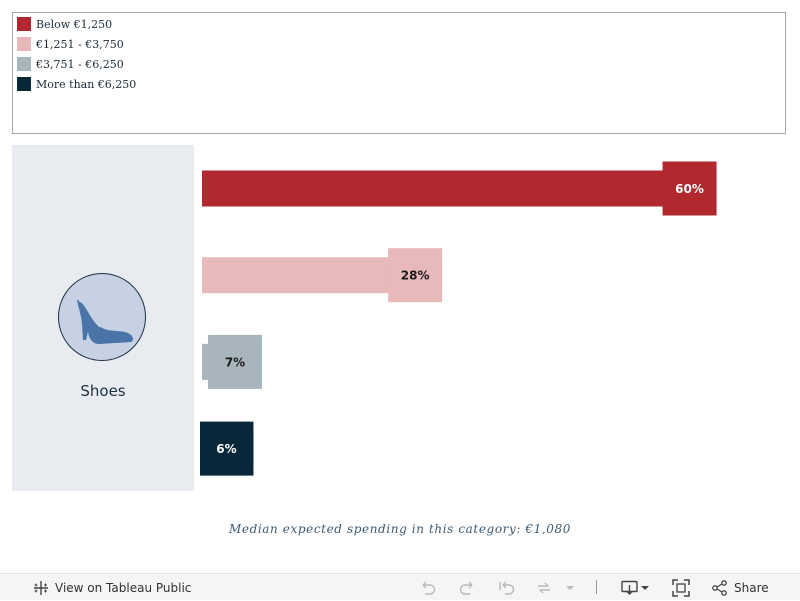 This screenshot has width=800, height=601. I want to click on bar-group: 6%, so click(227, 448).